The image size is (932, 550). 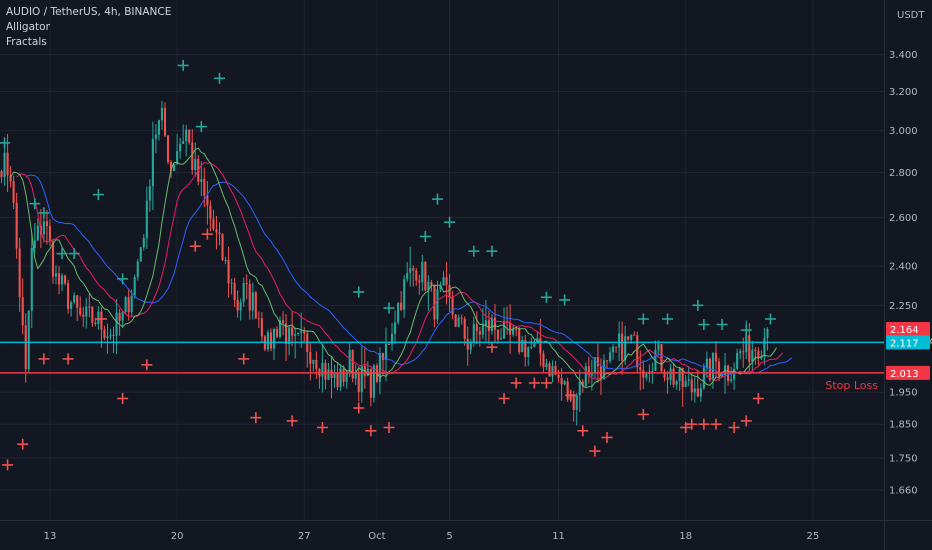 I want to click on indicator-fractals: Fractals, so click(x=26, y=42).